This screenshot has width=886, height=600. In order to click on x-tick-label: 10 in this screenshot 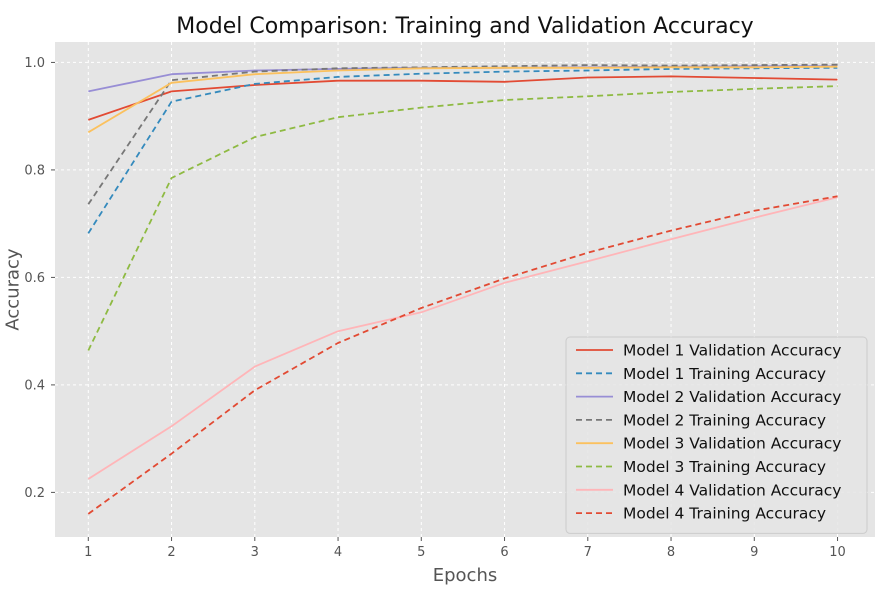, I will do `click(837, 552)`.